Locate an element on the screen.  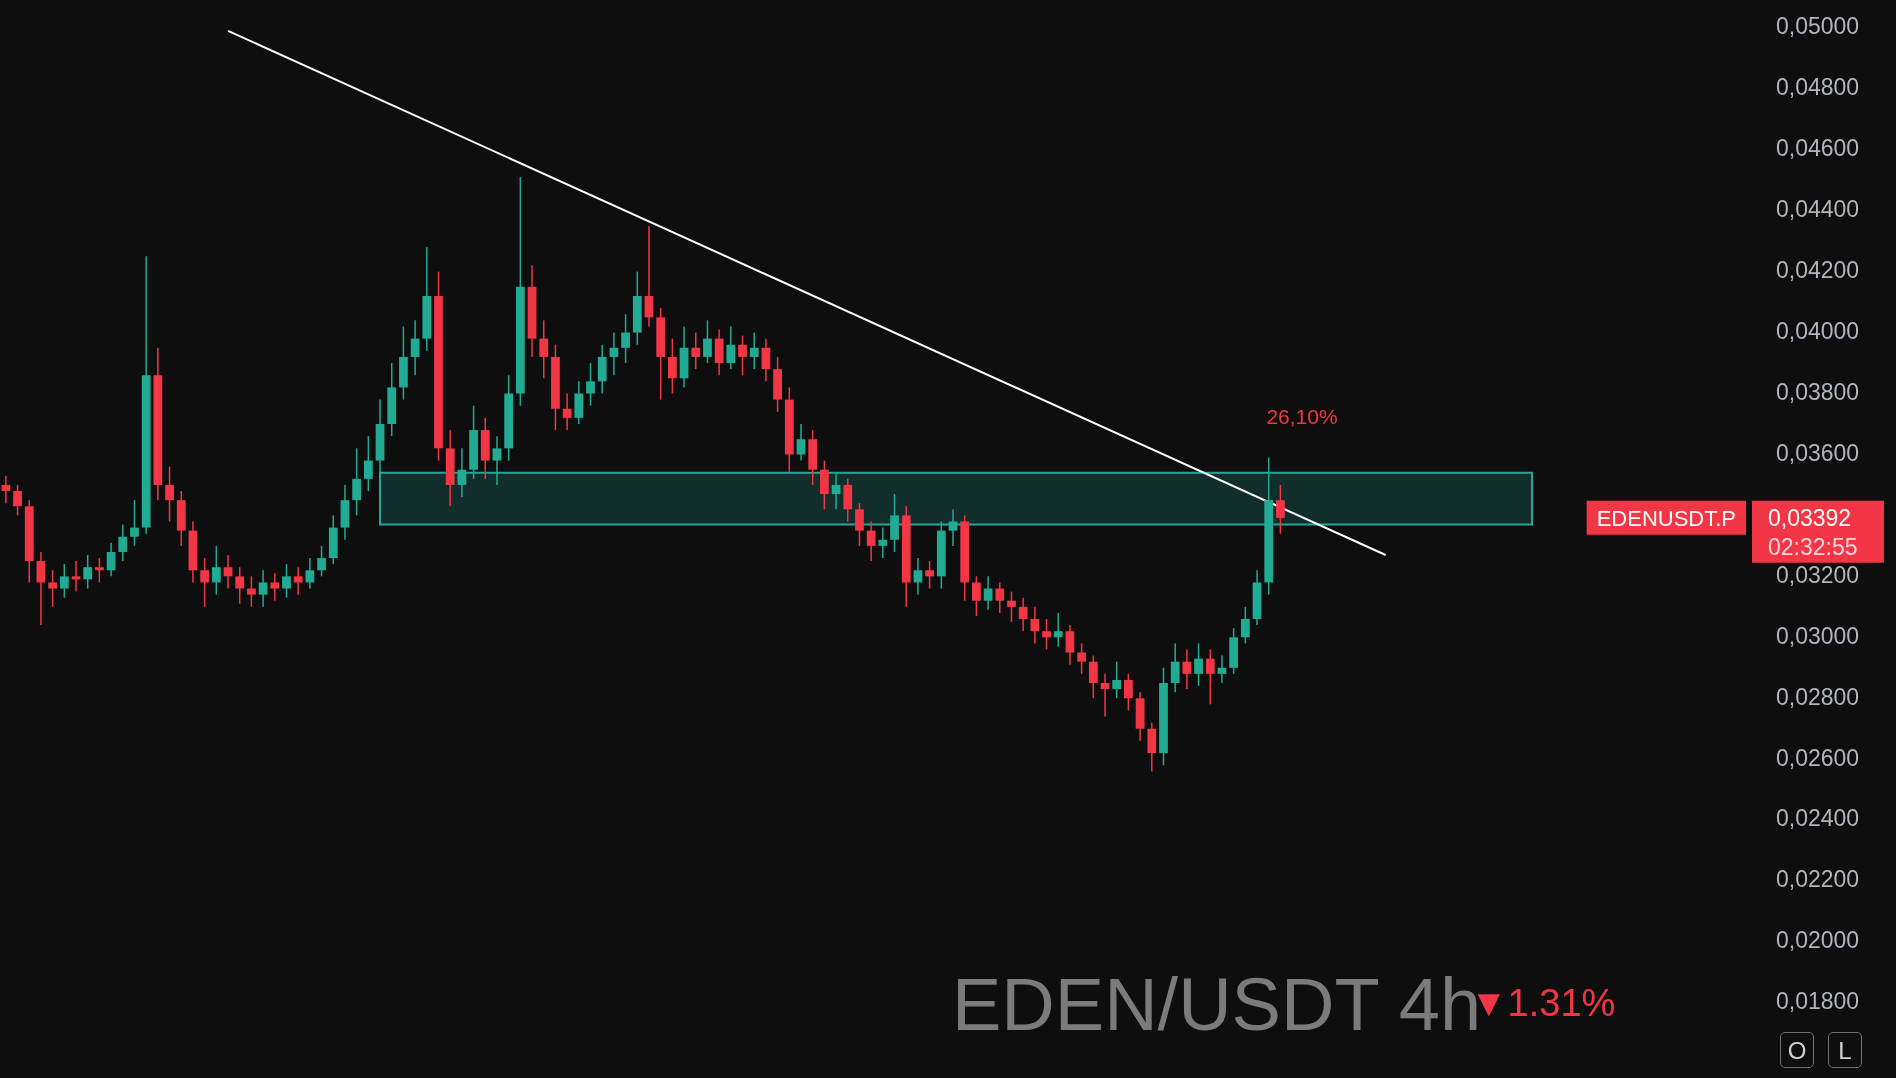
y-tick-label: 0,04600 is located at coordinates (1818, 148).